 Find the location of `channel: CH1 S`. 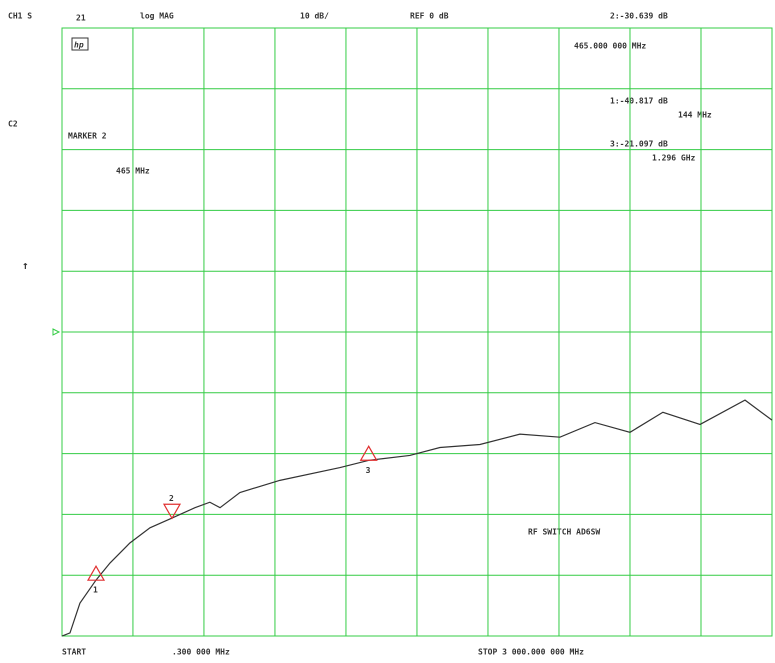

channel: CH1 S is located at coordinates (20, 16).